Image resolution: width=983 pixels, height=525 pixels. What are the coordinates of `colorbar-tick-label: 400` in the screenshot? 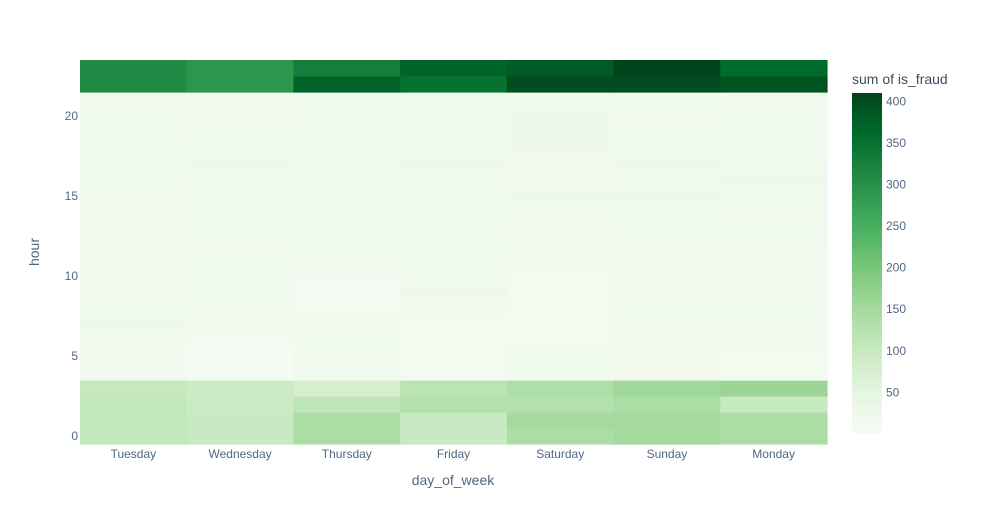 It's located at (896, 101).